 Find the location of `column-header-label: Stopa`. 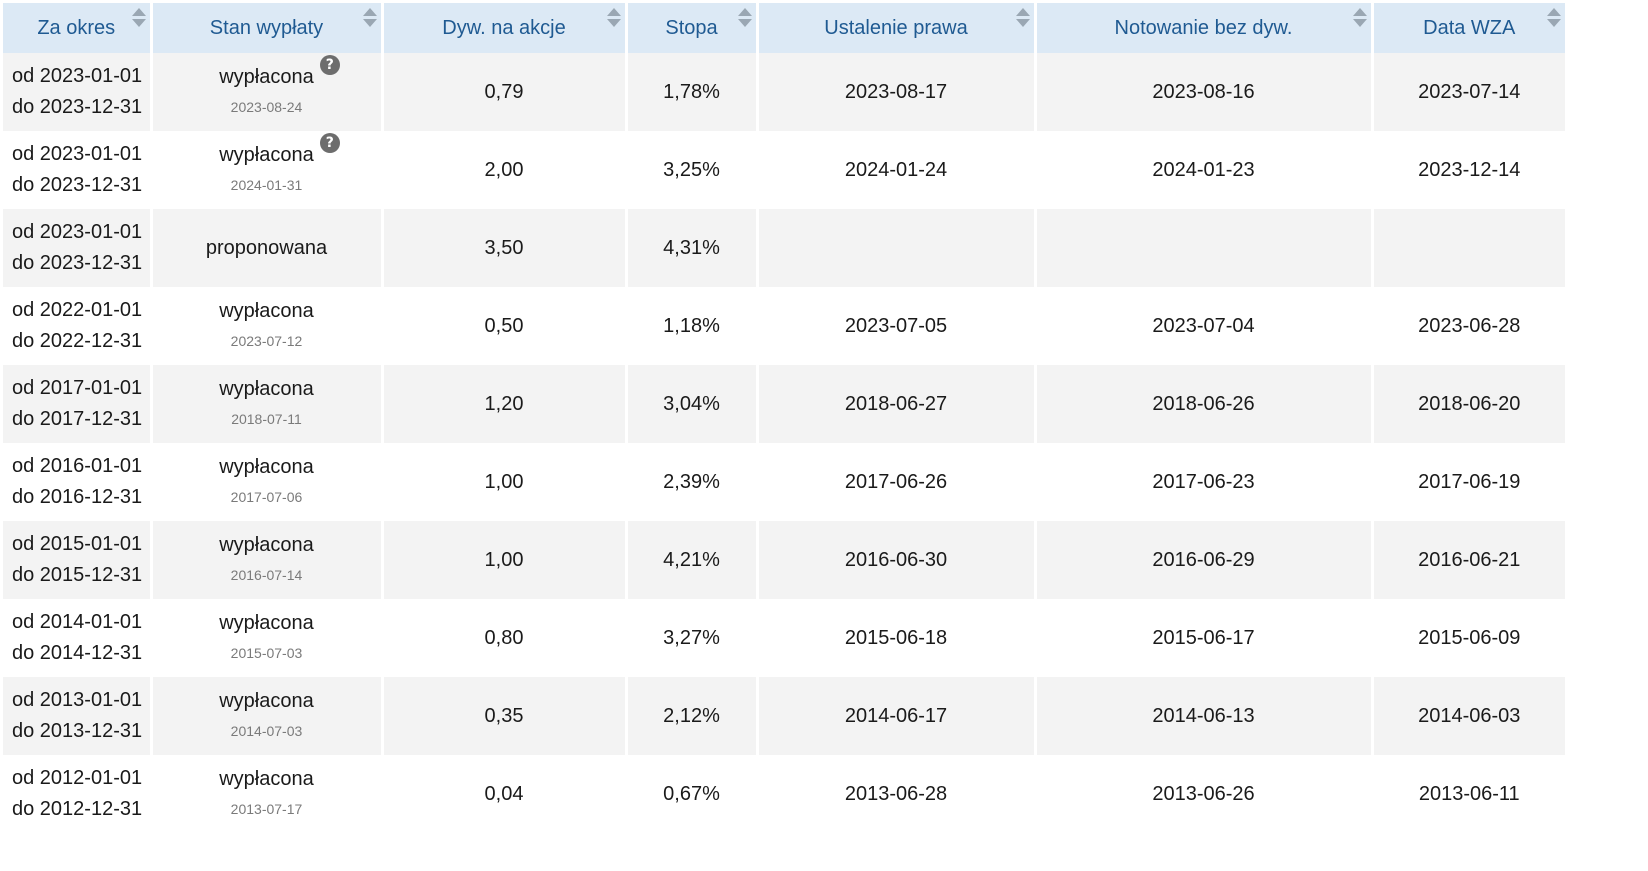

column-header-label: Stopa is located at coordinates (691, 27).